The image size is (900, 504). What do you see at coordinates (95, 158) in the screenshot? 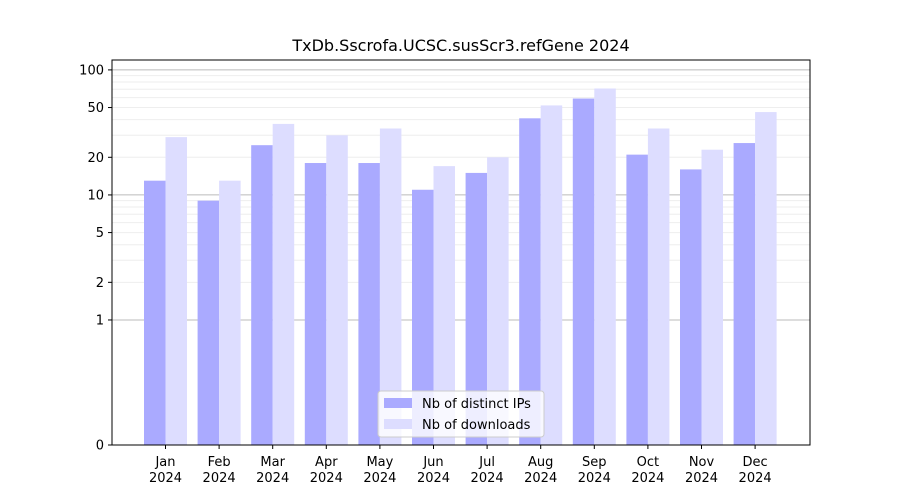
I see `y-tick-label: 20` at bounding box center [95, 158].